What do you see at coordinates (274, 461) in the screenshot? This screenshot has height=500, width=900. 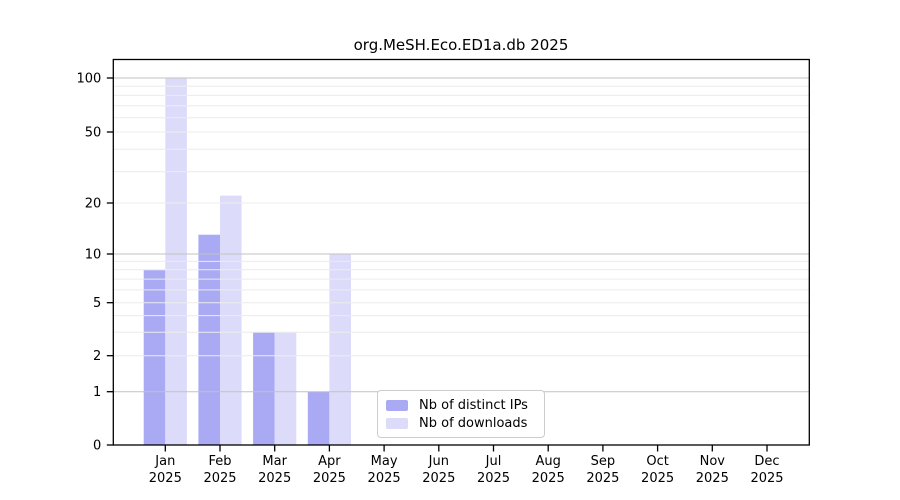 I see `x-tick-label-month: Mar` at bounding box center [274, 461].